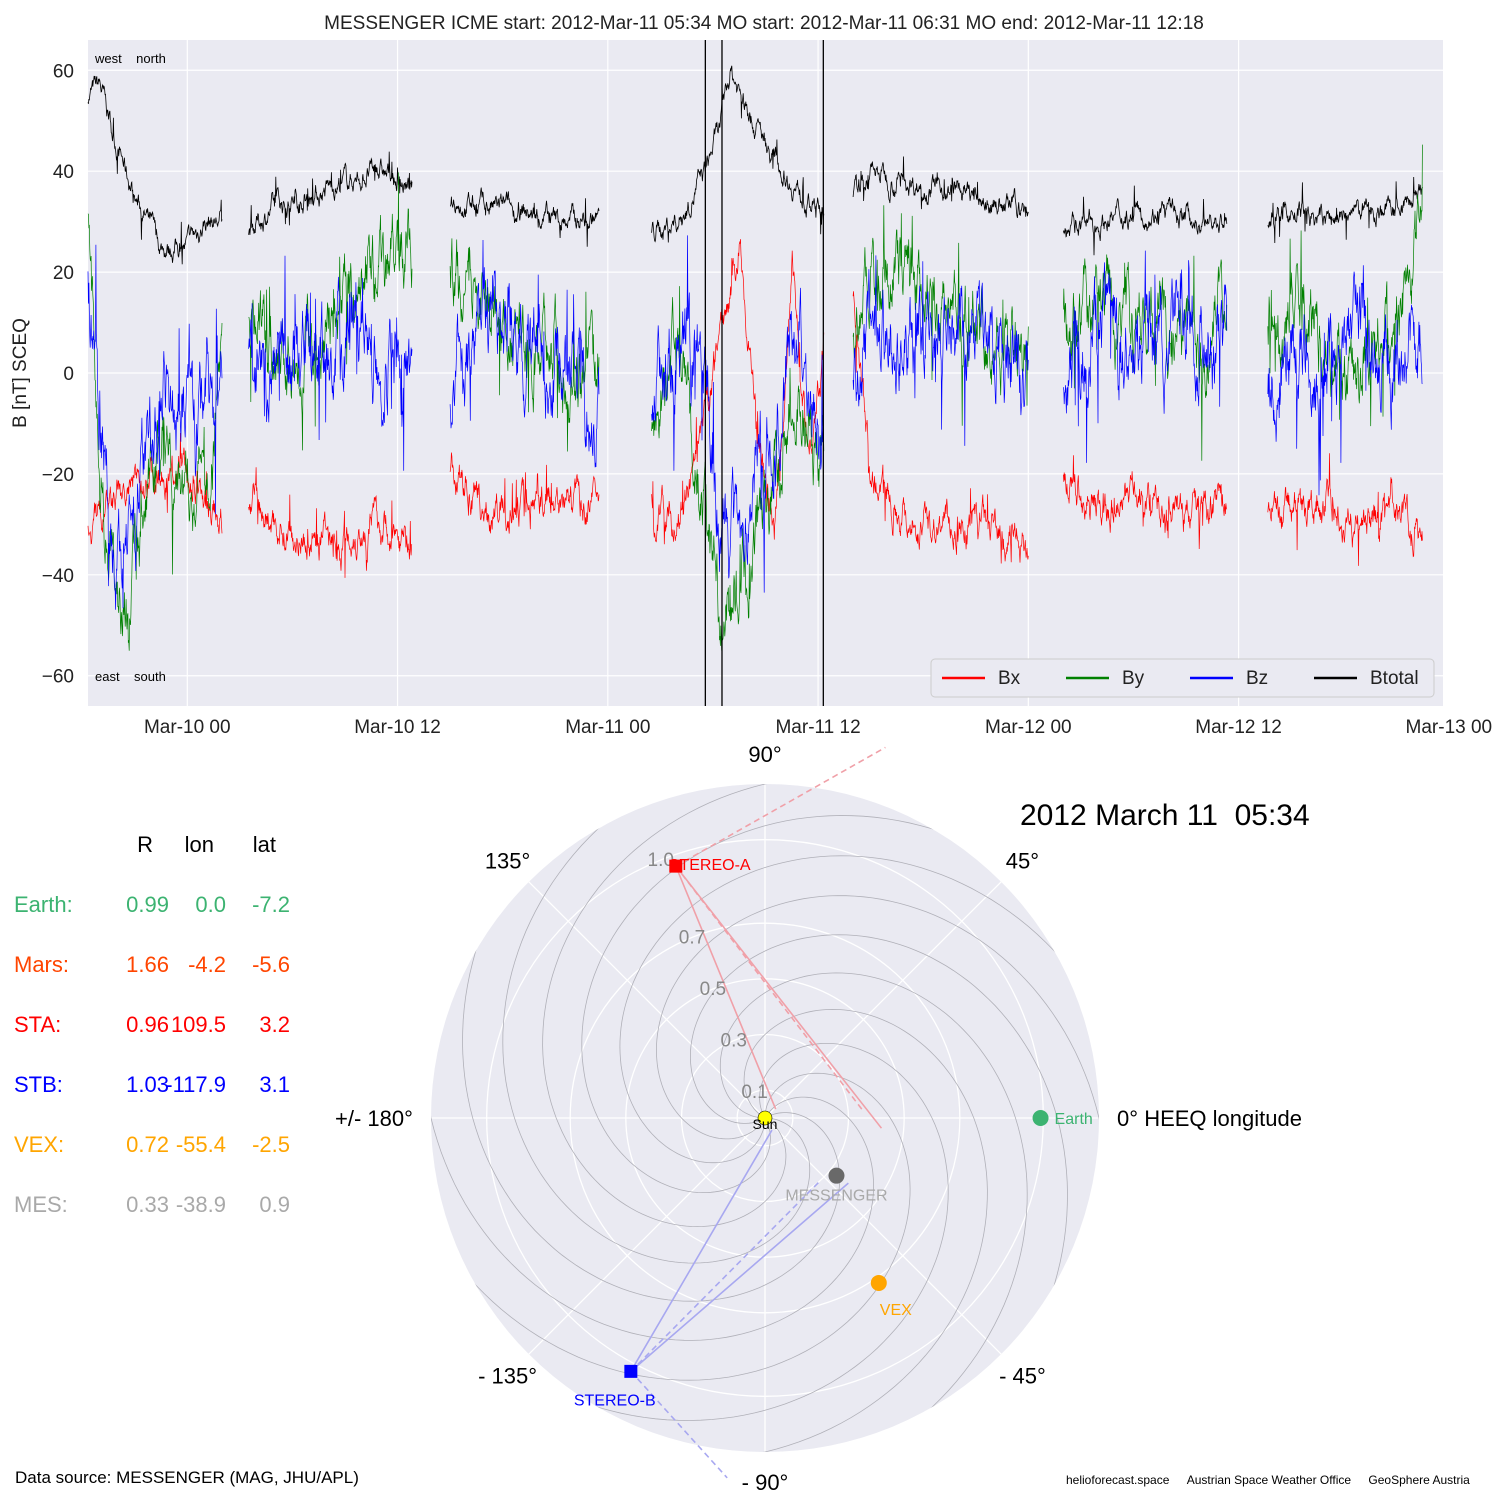 The width and height of the screenshot is (1500, 1500). Describe the element at coordinates (764, 754) in the screenshot. I see `angle-label: 90°` at that location.